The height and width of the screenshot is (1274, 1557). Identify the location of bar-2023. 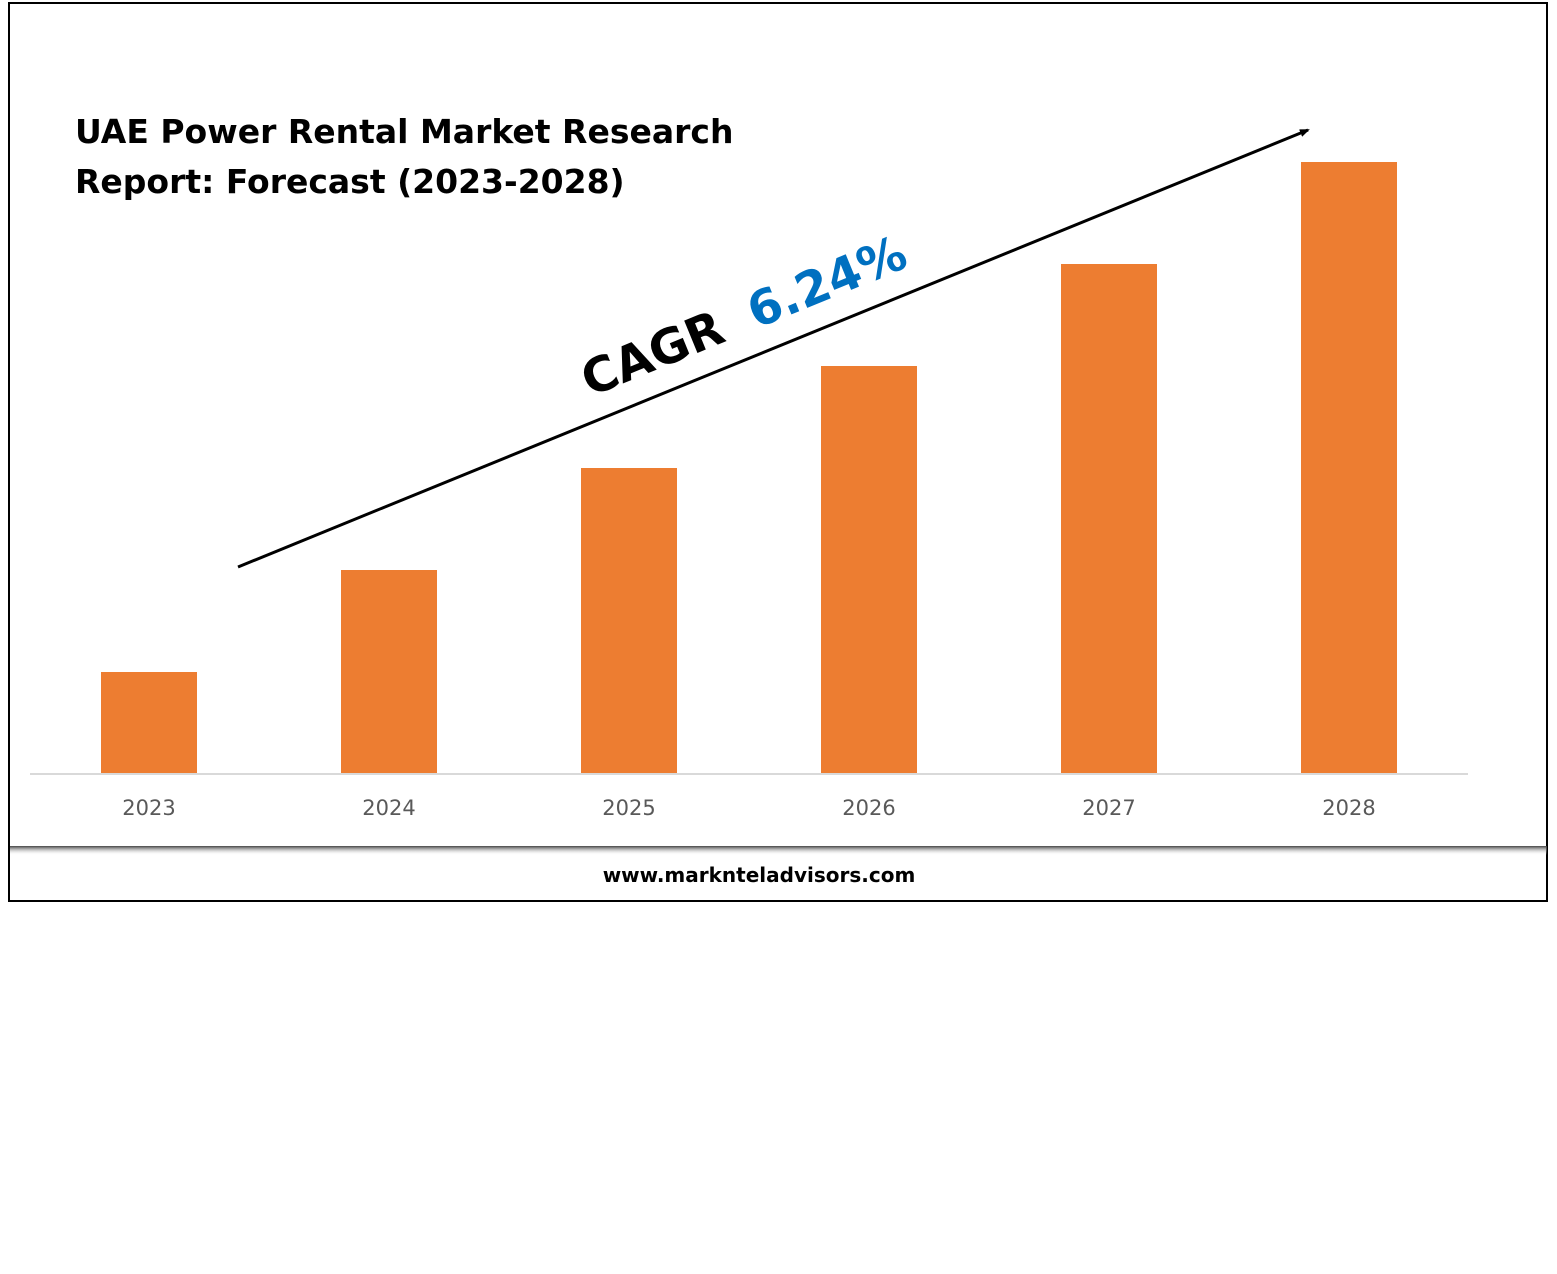
(149, 723).